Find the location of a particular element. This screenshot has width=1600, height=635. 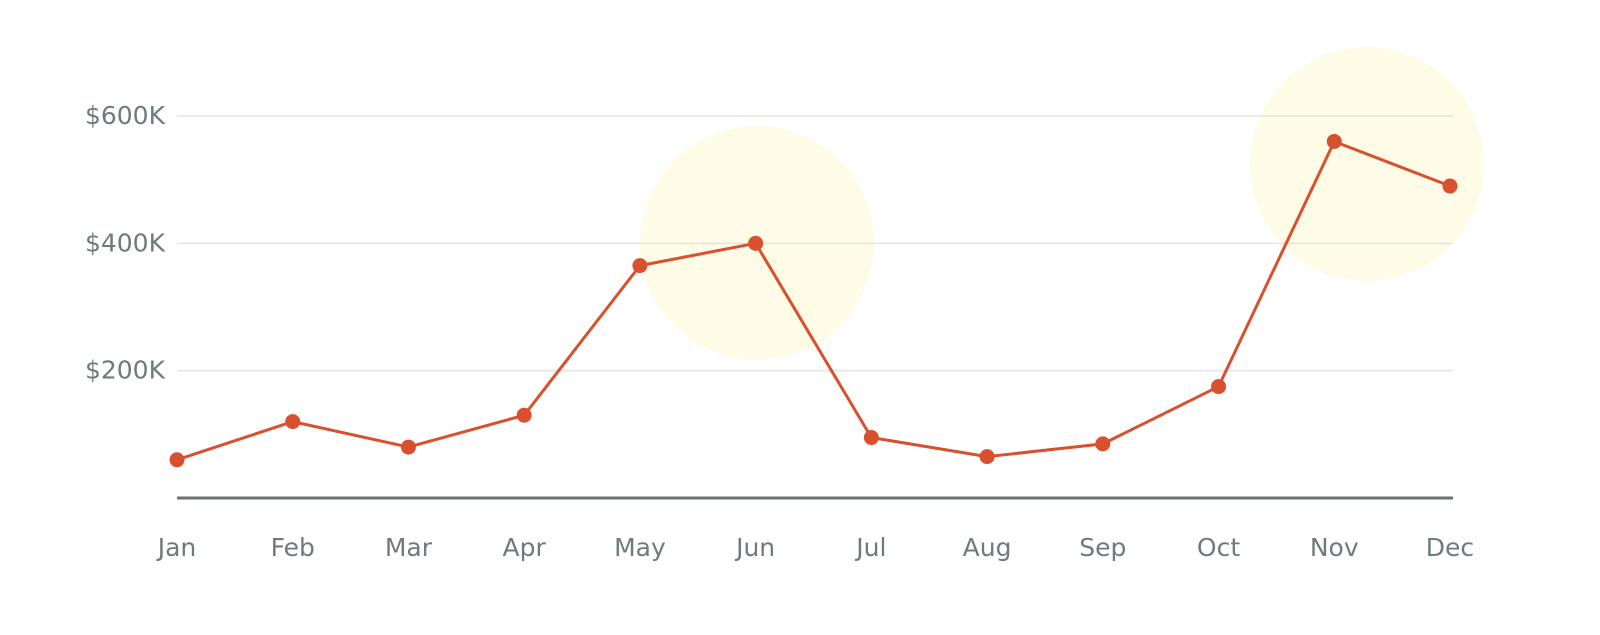

x-tick-label: Jan is located at coordinates (176, 547).